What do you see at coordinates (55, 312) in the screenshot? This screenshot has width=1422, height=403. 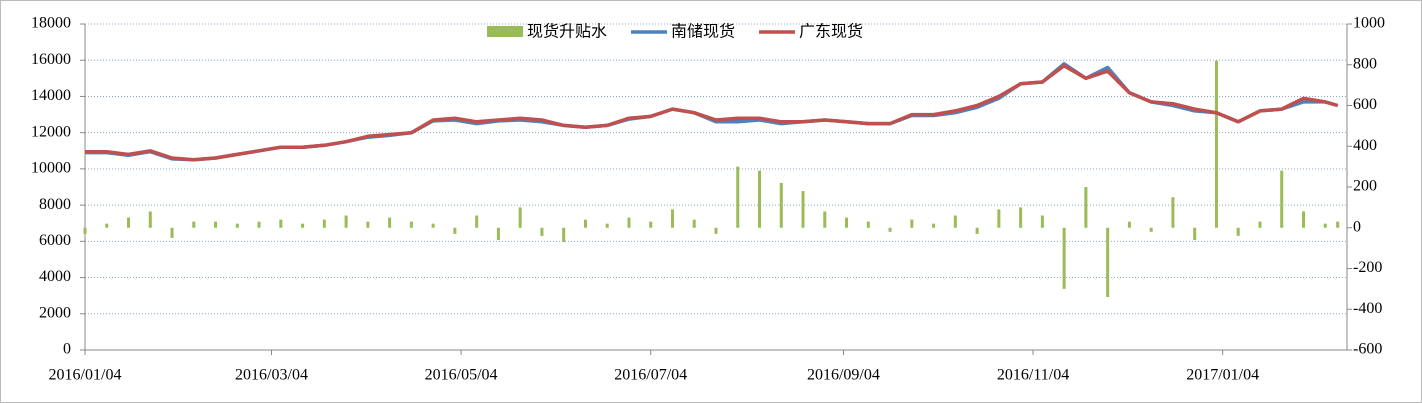 I see `y-tick-label: 2000` at bounding box center [55, 312].